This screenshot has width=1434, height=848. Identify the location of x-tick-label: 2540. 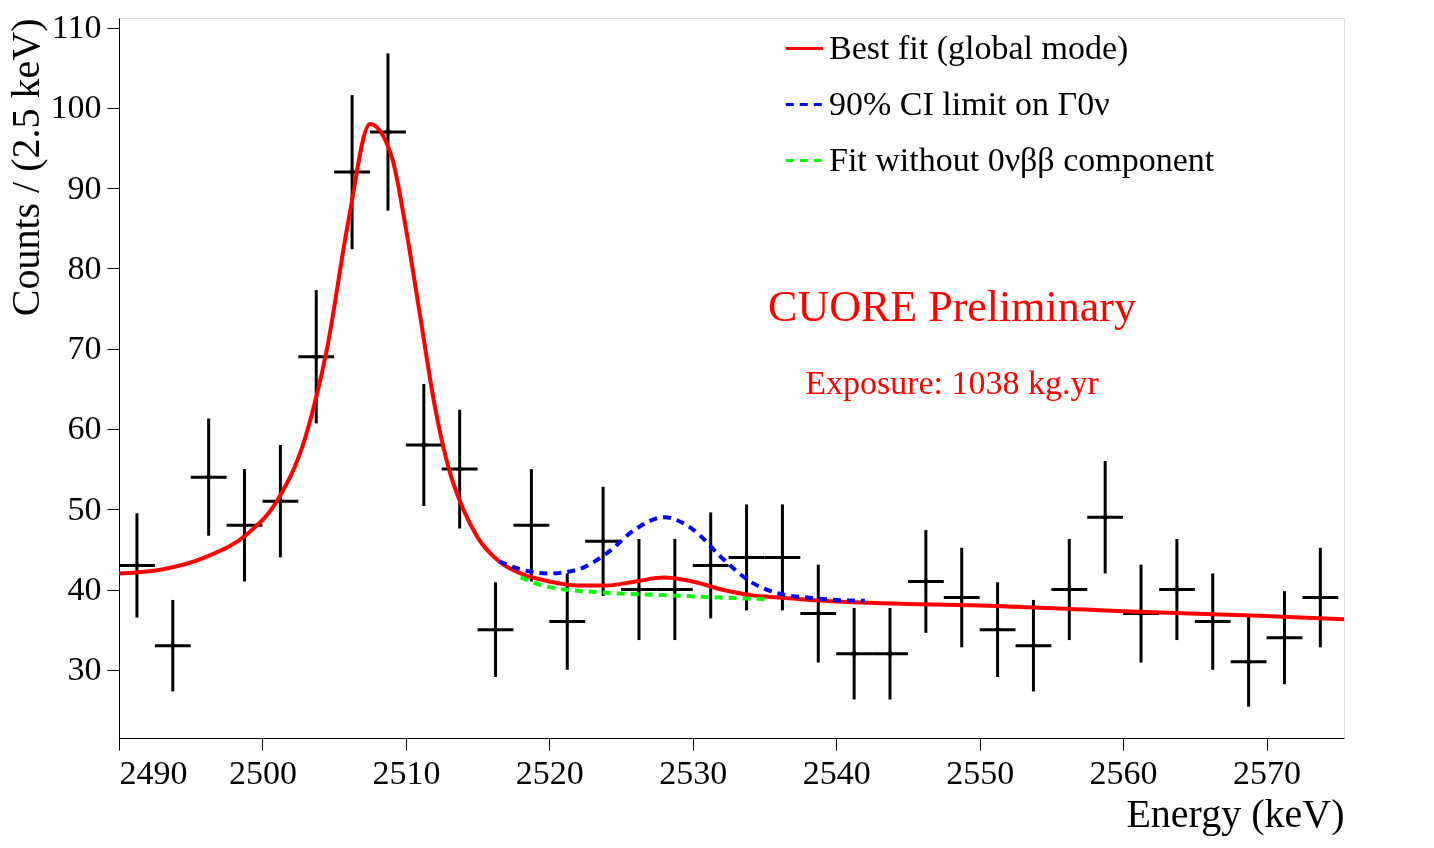
(836, 772).